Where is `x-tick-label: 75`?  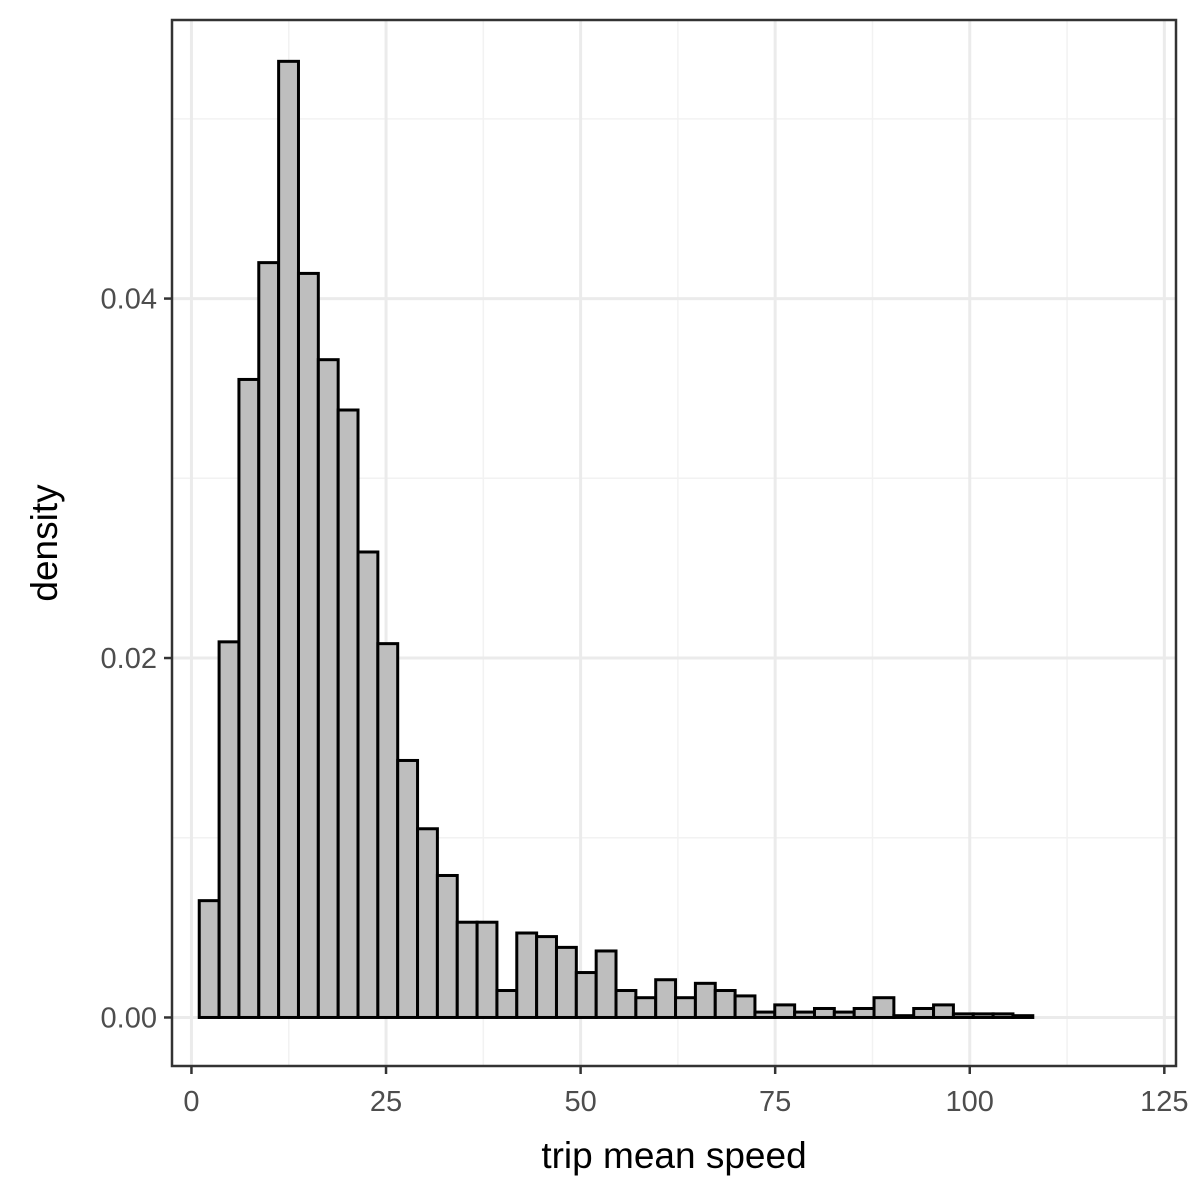 x-tick-label: 75 is located at coordinates (775, 1102).